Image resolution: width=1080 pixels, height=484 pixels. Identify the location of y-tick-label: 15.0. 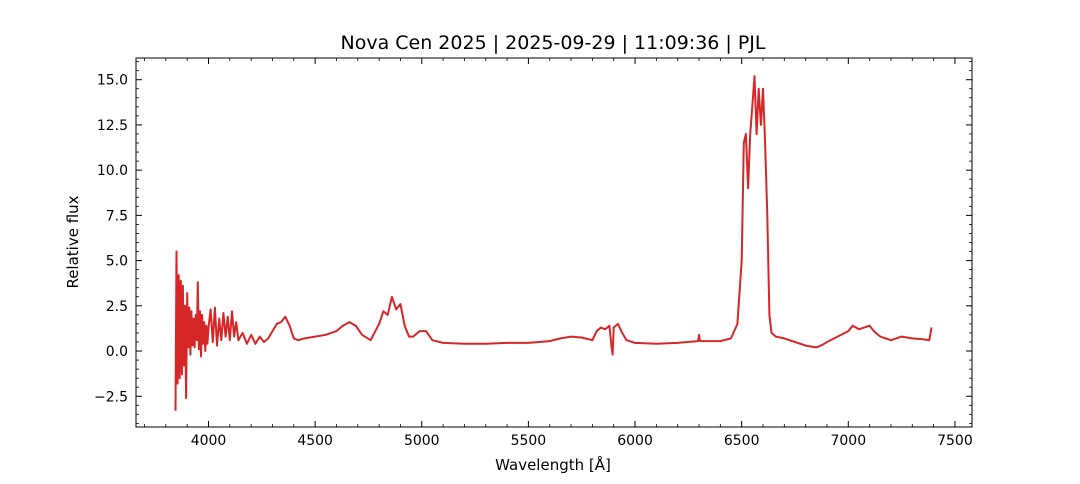
(112, 81).